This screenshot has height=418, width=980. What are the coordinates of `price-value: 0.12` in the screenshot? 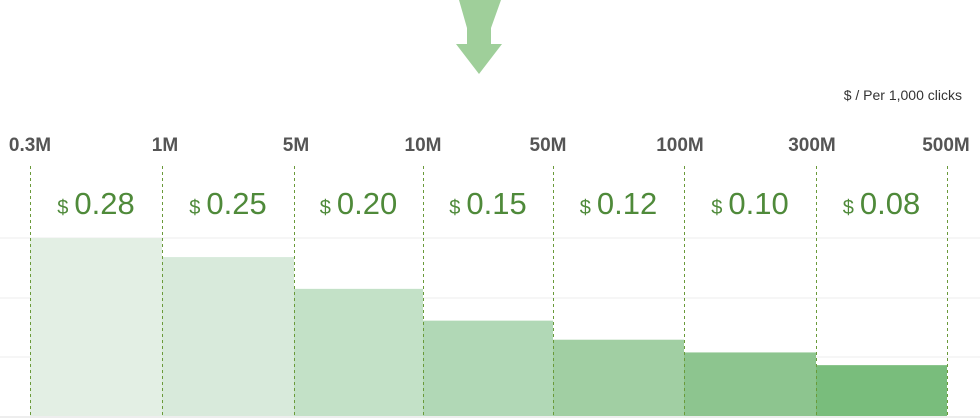 It's located at (627, 203).